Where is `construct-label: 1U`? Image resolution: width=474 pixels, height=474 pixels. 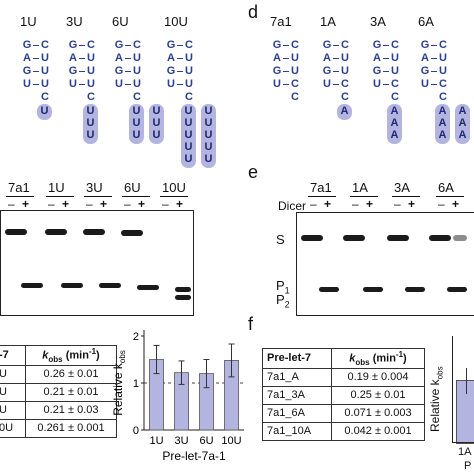
construct-label: 1U is located at coordinates (28, 21).